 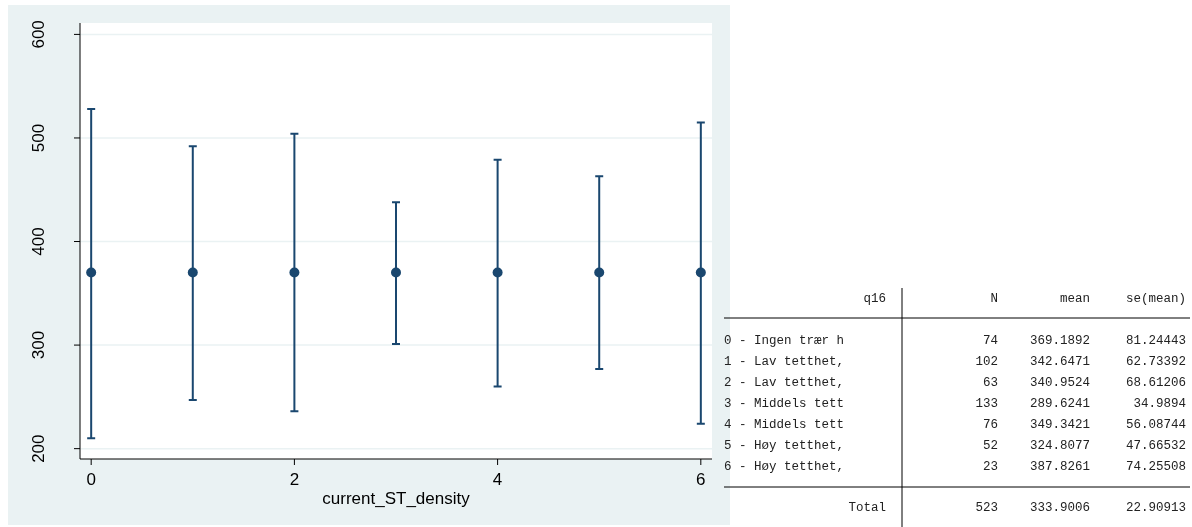 What do you see at coordinates (1059, 446) in the screenshot?
I see `text: 324.8077` at bounding box center [1059, 446].